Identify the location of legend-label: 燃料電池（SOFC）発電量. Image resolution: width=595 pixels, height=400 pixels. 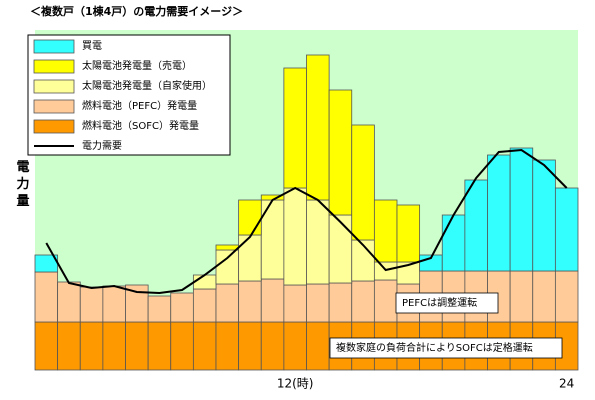
(140, 125).